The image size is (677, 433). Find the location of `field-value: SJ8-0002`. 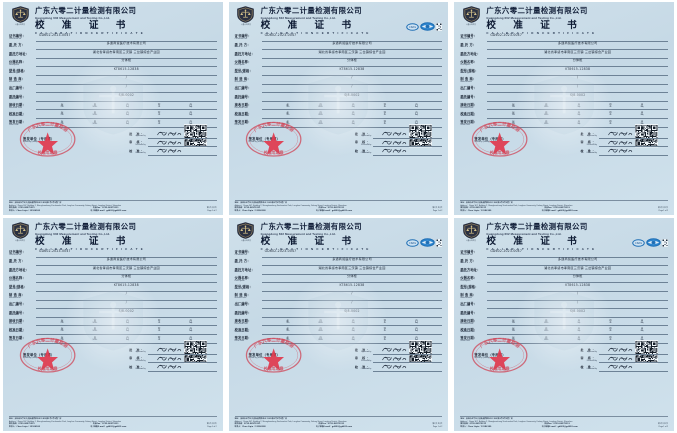

field-value: SJ8-0002 is located at coordinates (126, 309).